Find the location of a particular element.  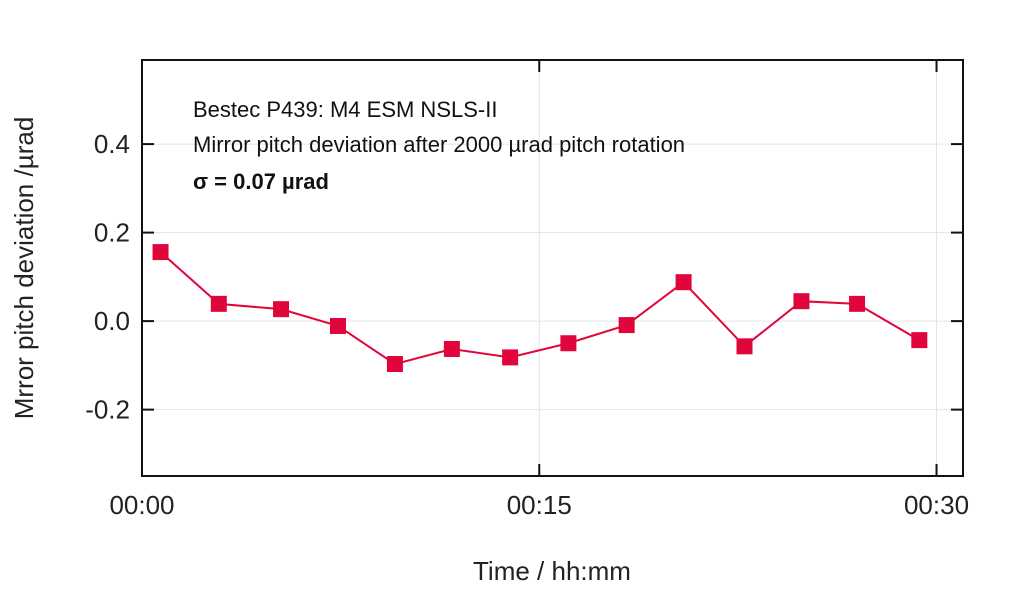

y-tick-label: 0.2 is located at coordinates (112, 233).